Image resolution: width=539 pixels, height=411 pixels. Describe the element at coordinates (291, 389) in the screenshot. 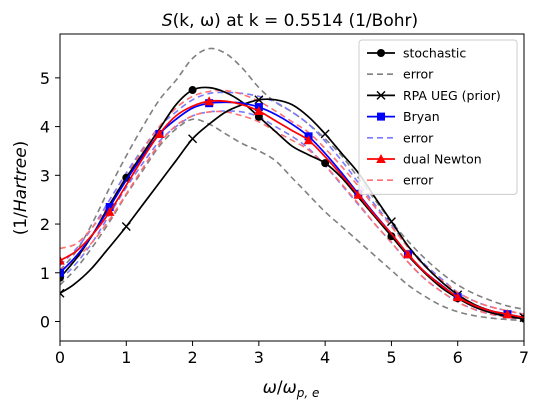

I see `x-axis-label: ω/ωp, e` at that location.